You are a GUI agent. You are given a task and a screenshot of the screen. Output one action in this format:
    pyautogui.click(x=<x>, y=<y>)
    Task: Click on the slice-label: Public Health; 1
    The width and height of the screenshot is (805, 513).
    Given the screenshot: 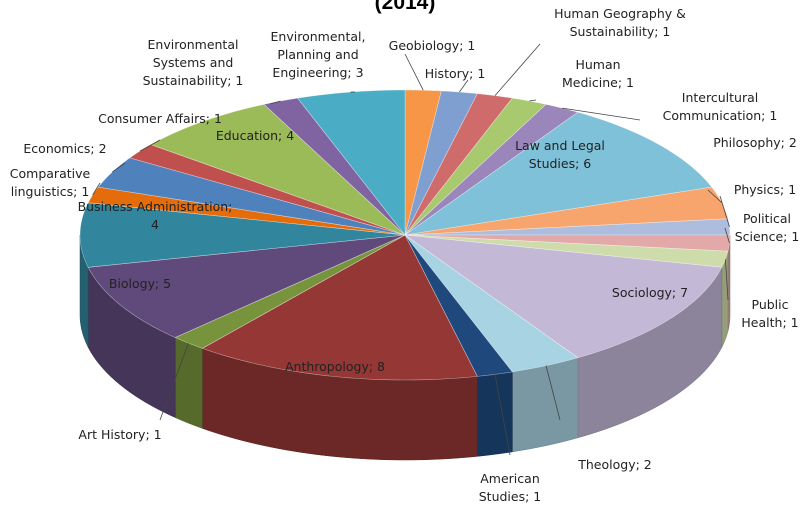 What is the action you would take?
    pyautogui.click(x=770, y=313)
    